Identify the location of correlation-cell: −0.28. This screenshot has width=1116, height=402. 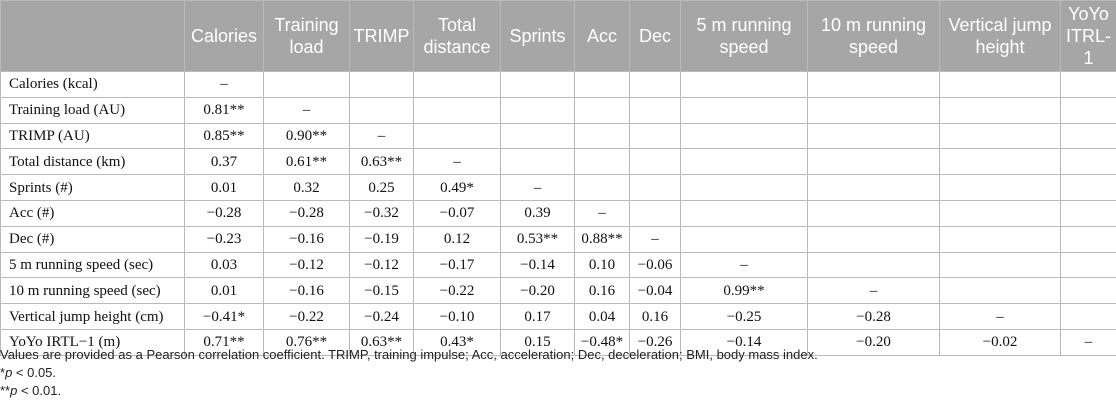
(306, 213).